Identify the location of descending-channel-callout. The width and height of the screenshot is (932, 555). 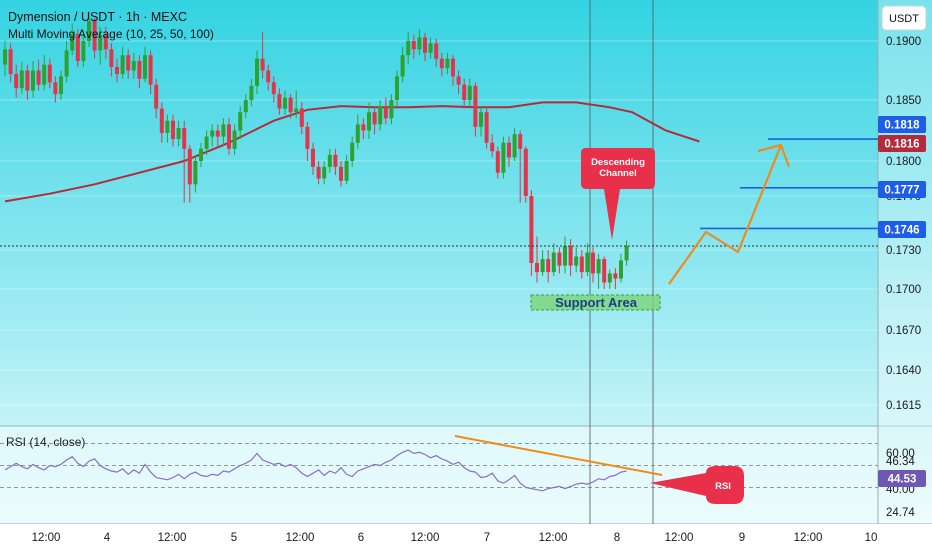
(618, 194).